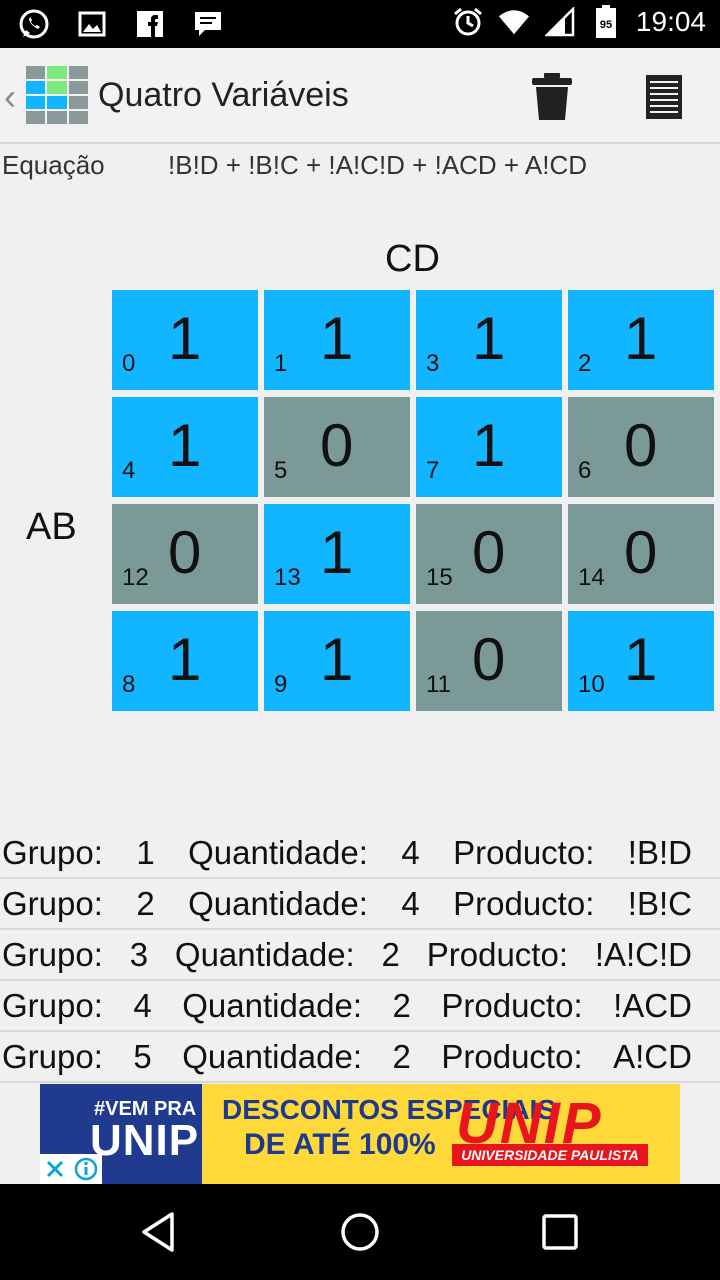 The width and height of the screenshot is (720, 1280). What do you see at coordinates (670, 21) in the screenshot?
I see `clock-time: 19:04` at bounding box center [670, 21].